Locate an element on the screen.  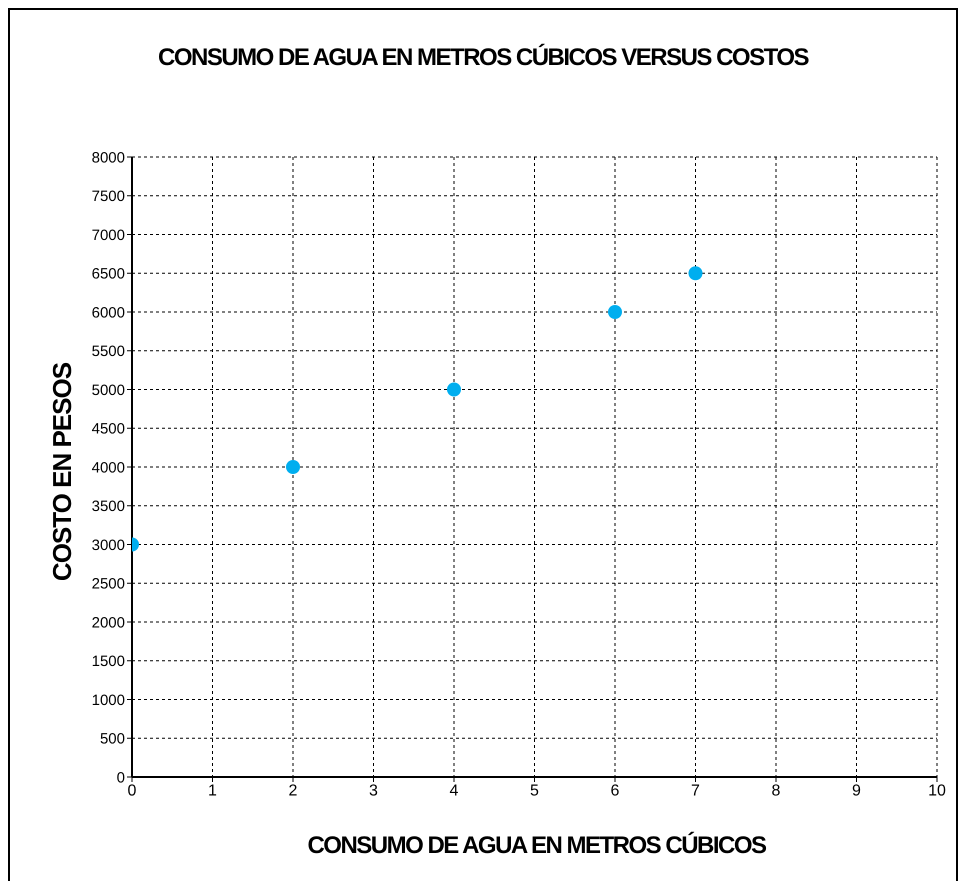
y-tick-label: 8000 is located at coordinates (108, 157).